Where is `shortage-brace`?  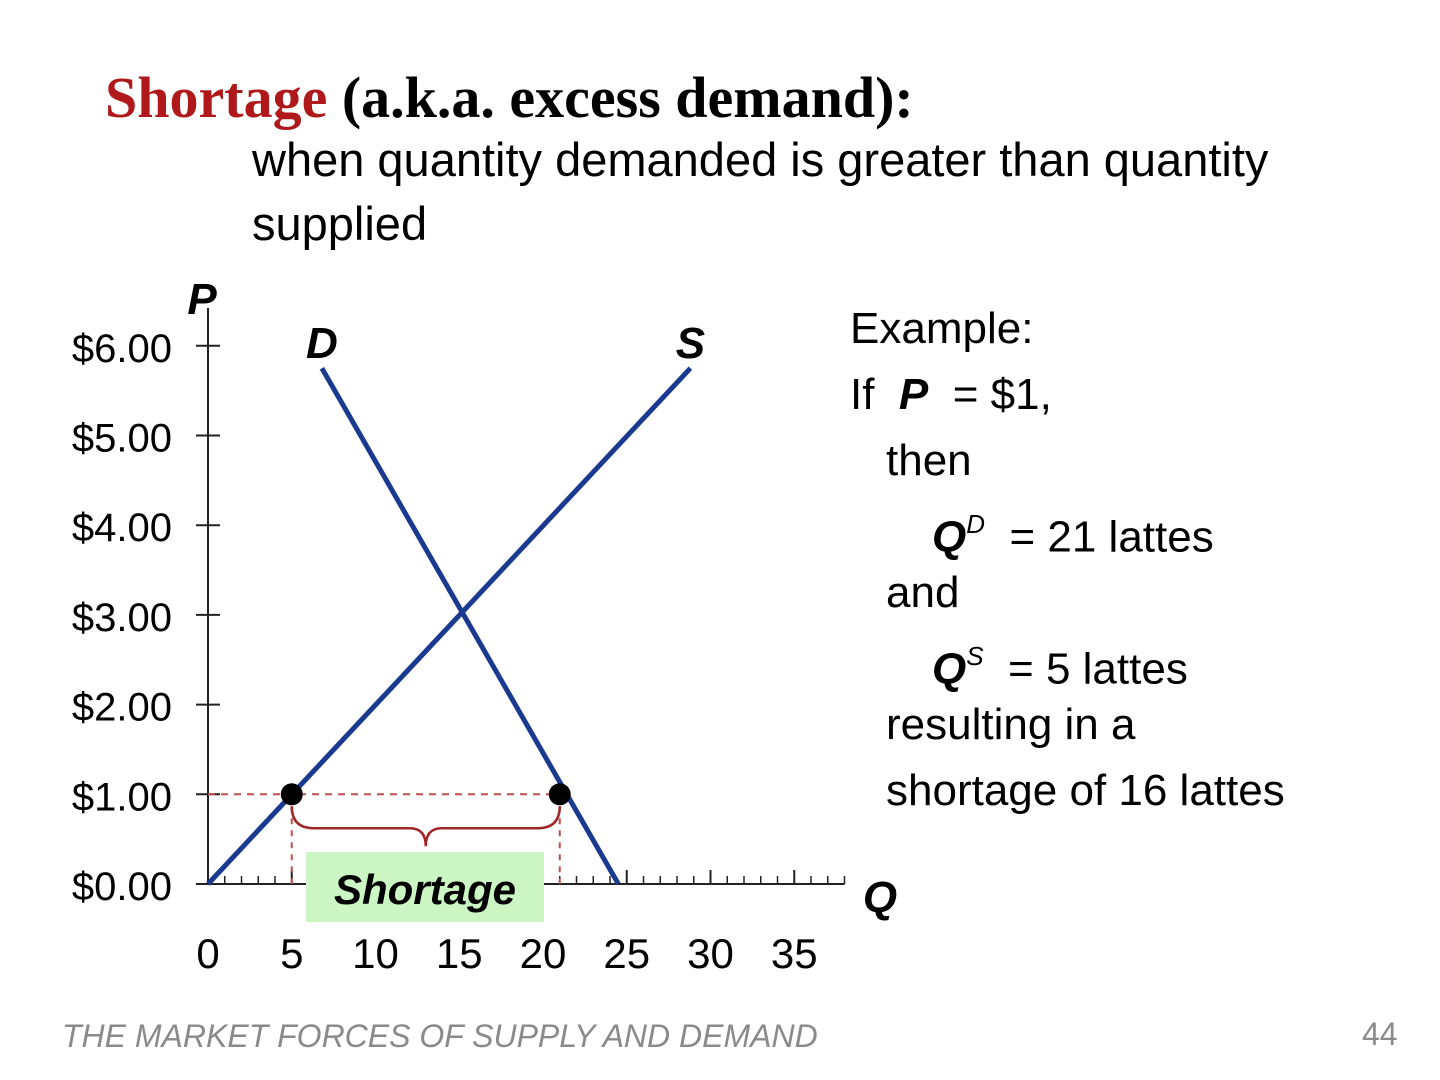 shortage-brace is located at coordinates (425, 826).